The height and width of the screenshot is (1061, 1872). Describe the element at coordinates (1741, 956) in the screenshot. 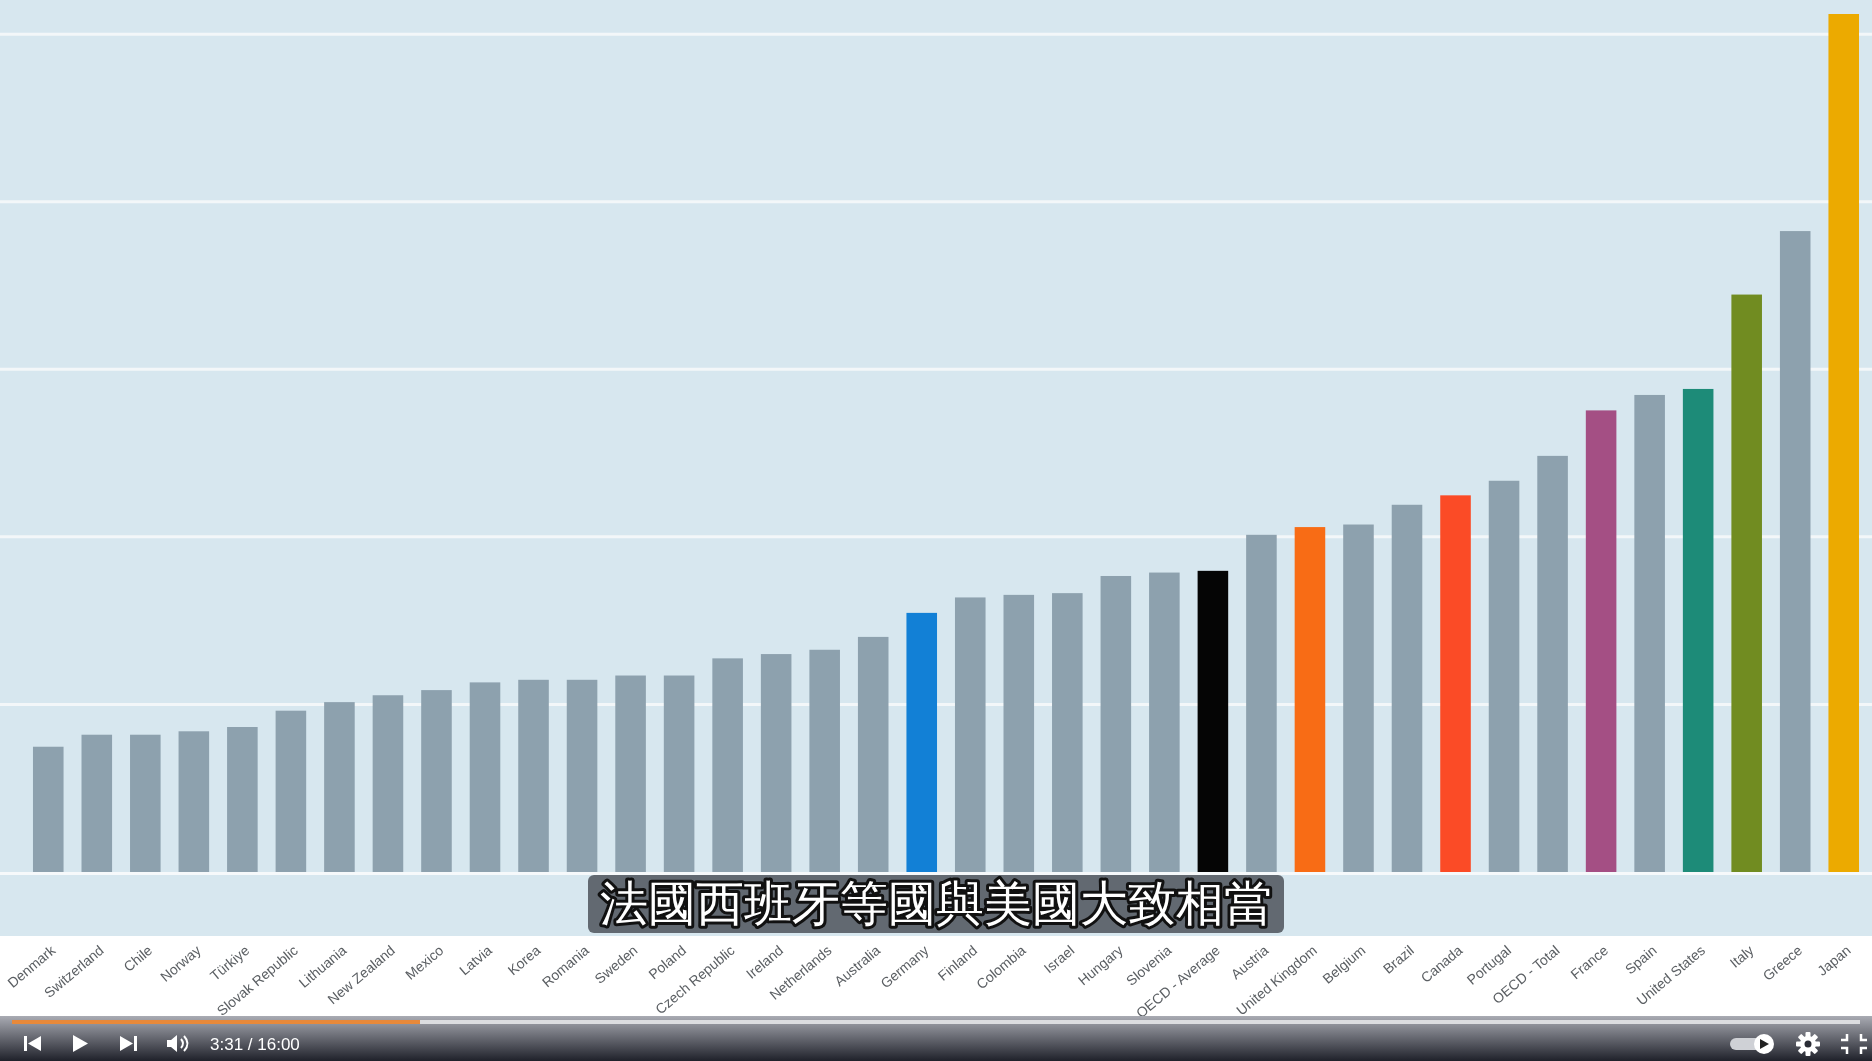

I see `x-tick-label: Italy` at that location.